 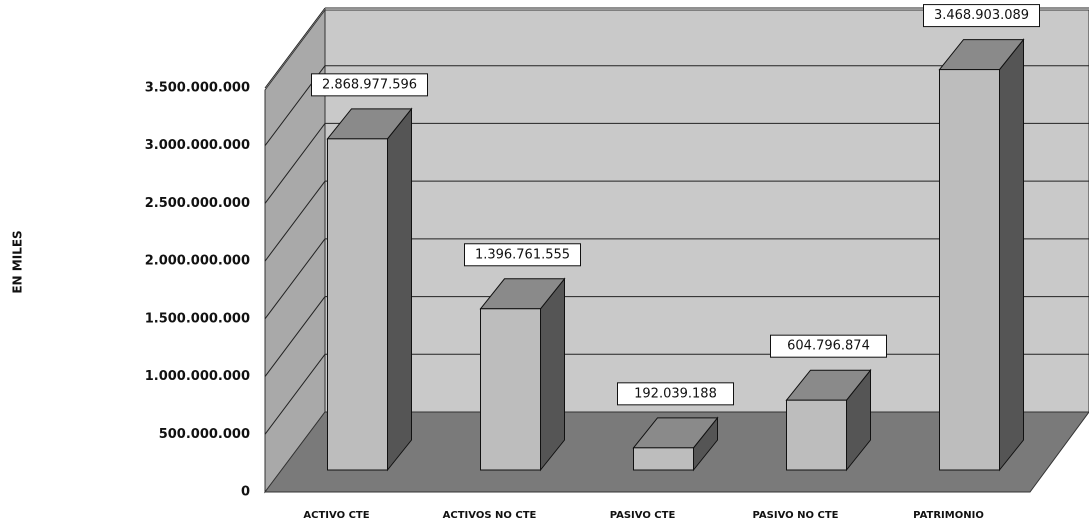 What do you see at coordinates (796, 515) in the screenshot?
I see `x-tick-label: PASIVO NO CTE` at bounding box center [796, 515].